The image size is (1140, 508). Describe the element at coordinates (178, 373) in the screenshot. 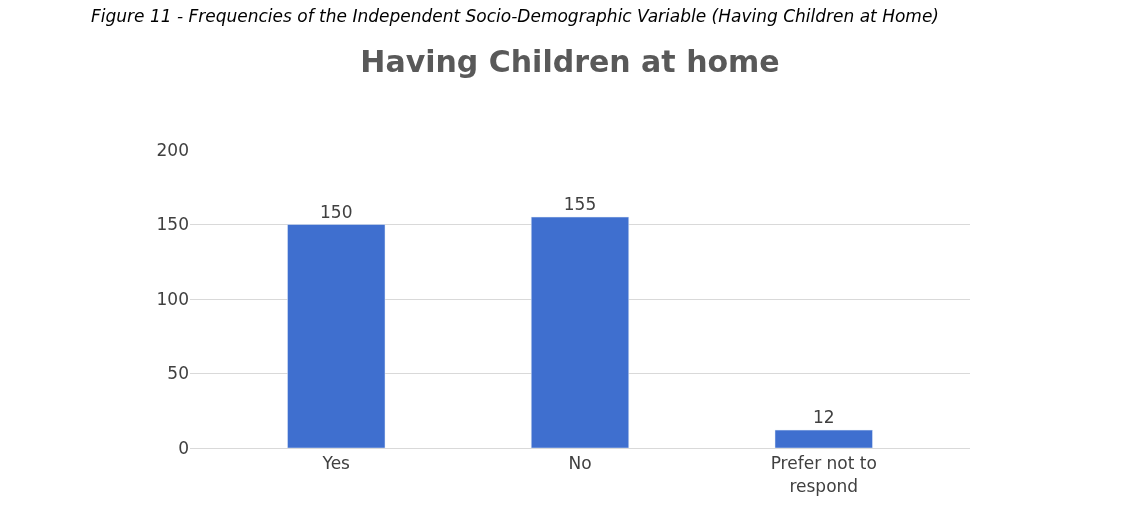

I see `y-tick-label: 50` at that location.